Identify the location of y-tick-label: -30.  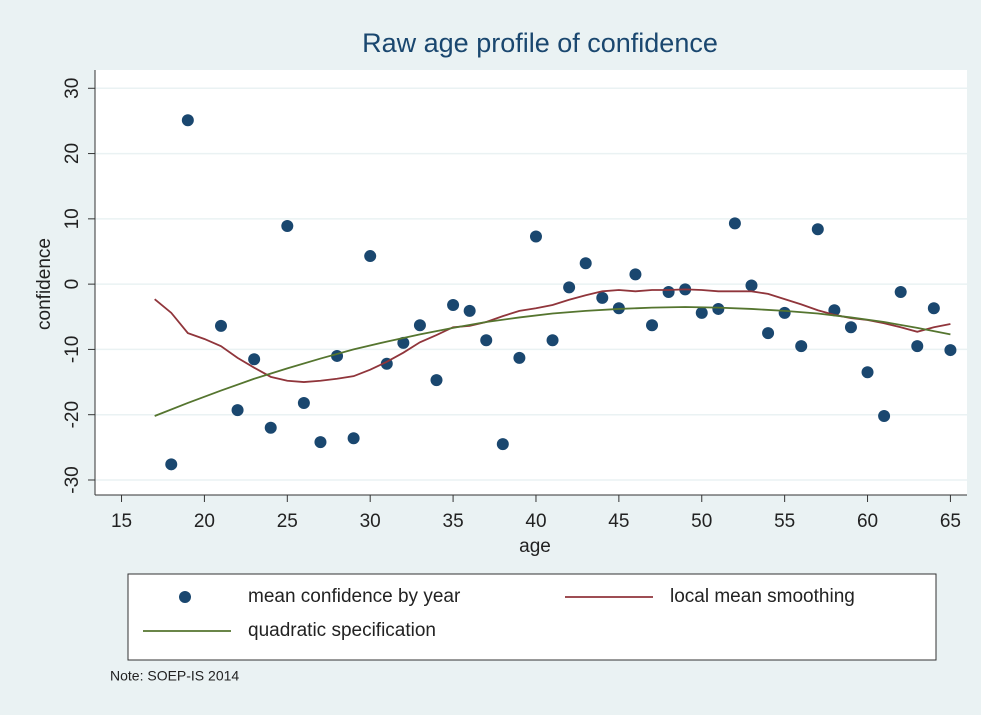
(72, 479).